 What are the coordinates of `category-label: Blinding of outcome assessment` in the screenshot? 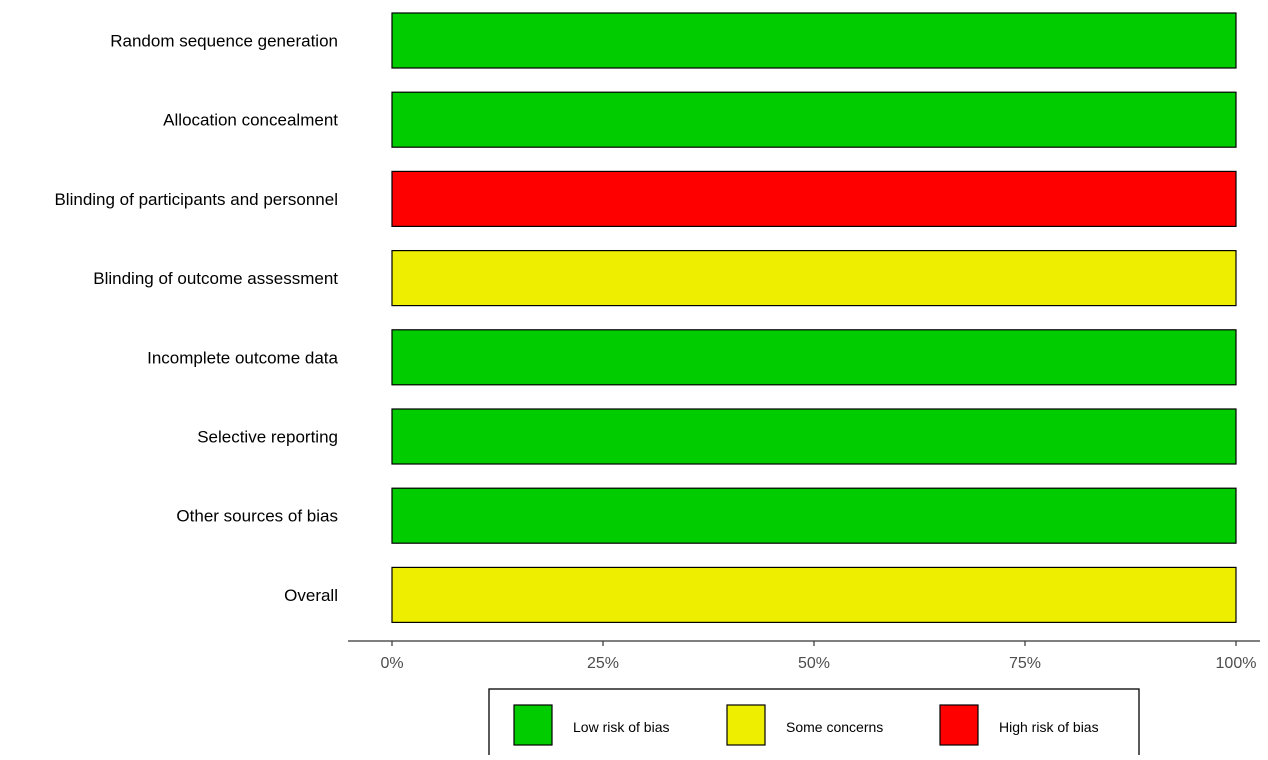 It's located at (215, 278).